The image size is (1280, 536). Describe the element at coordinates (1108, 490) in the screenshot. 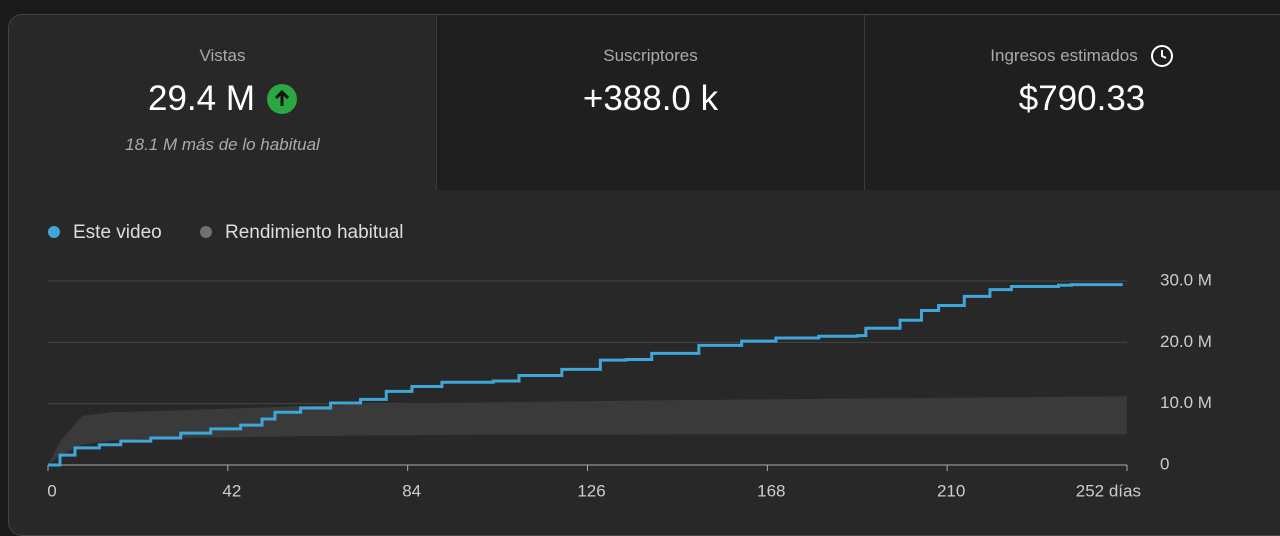

I see `x-tick-label: 252 días` at that location.